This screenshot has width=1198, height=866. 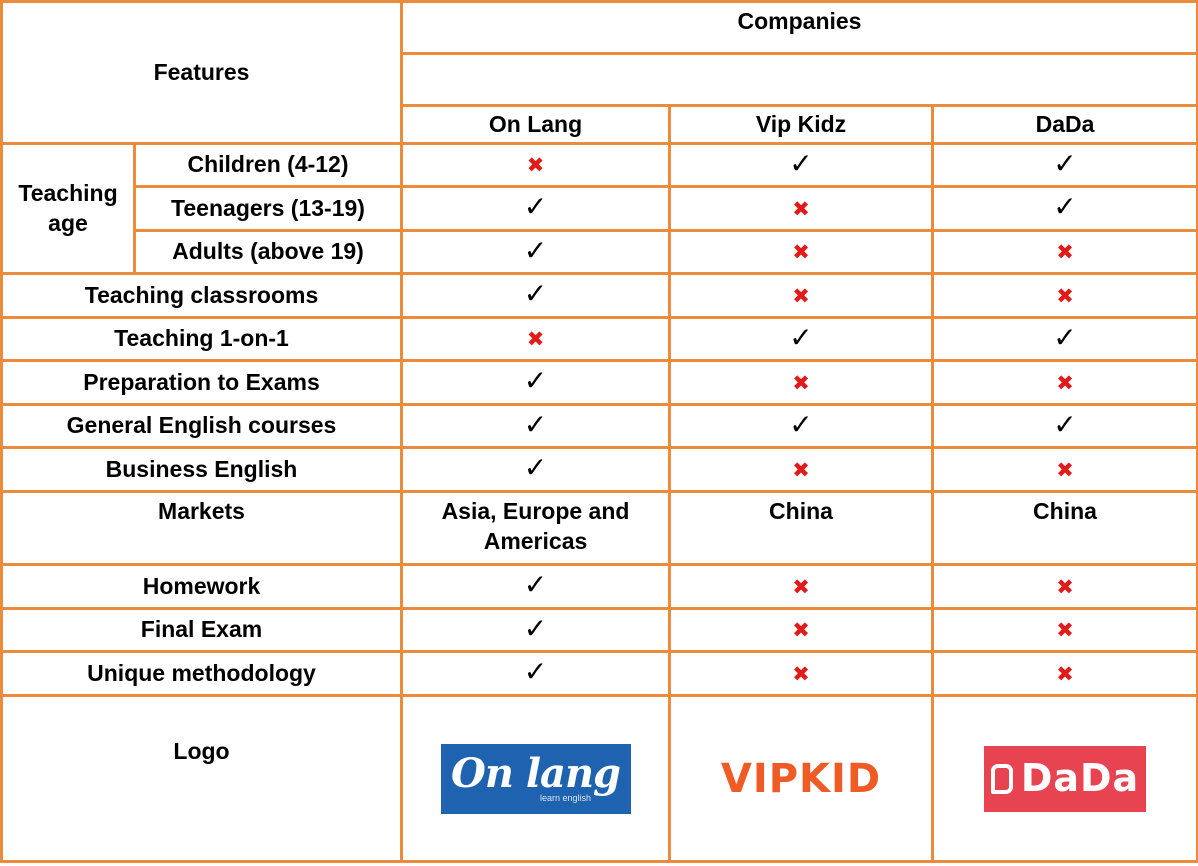 I want to click on table-row: Homework ✓ ✖ ✖, so click(x=599, y=586).